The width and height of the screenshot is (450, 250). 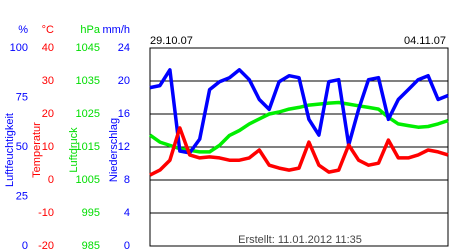 What do you see at coordinates (127, 213) in the screenshot?
I see `y-tick-label: 4` at bounding box center [127, 213].